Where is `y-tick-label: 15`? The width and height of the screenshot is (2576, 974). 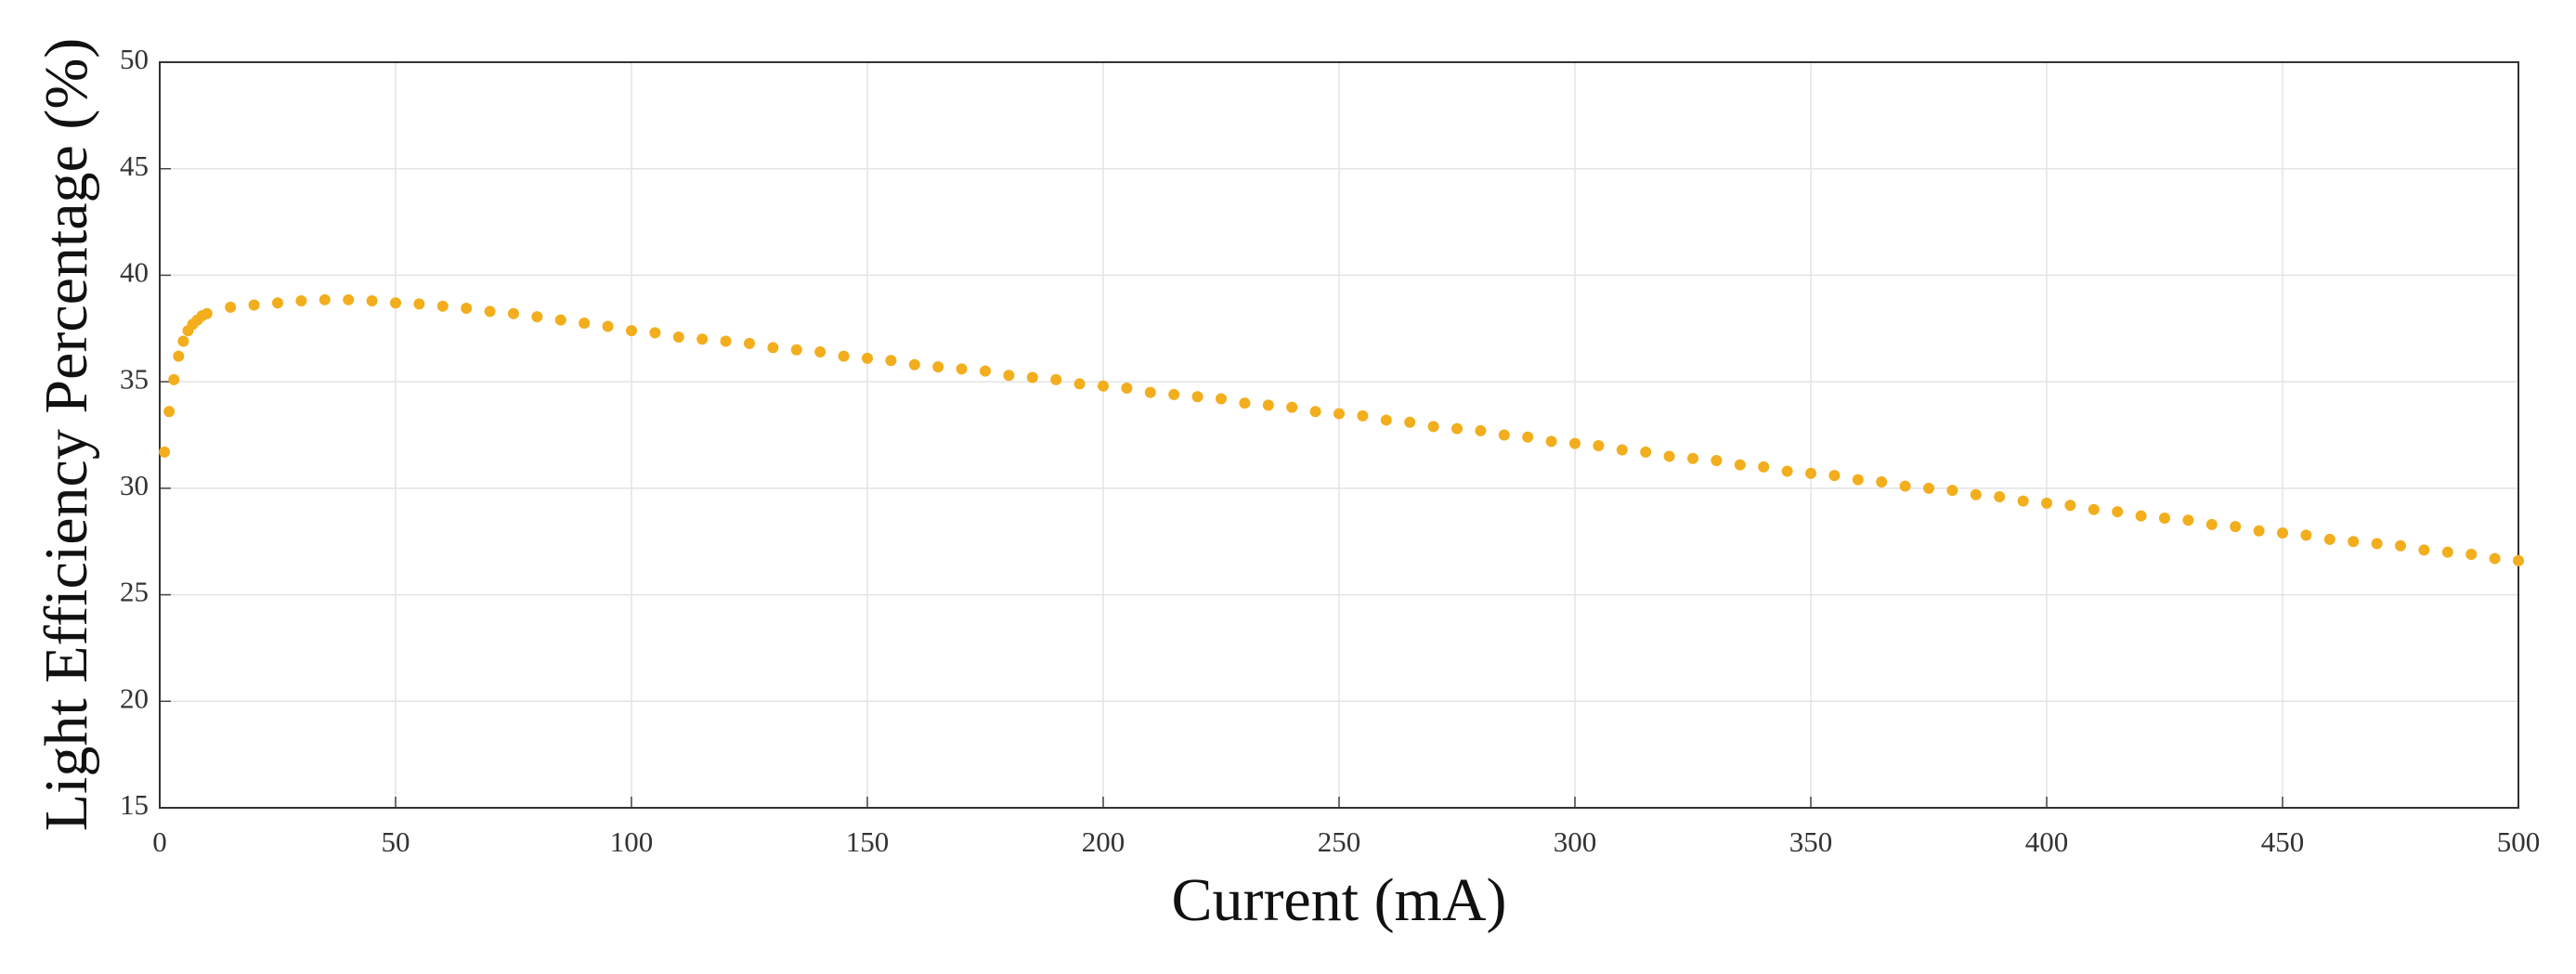
y-tick-label: 15 is located at coordinates (134, 805).